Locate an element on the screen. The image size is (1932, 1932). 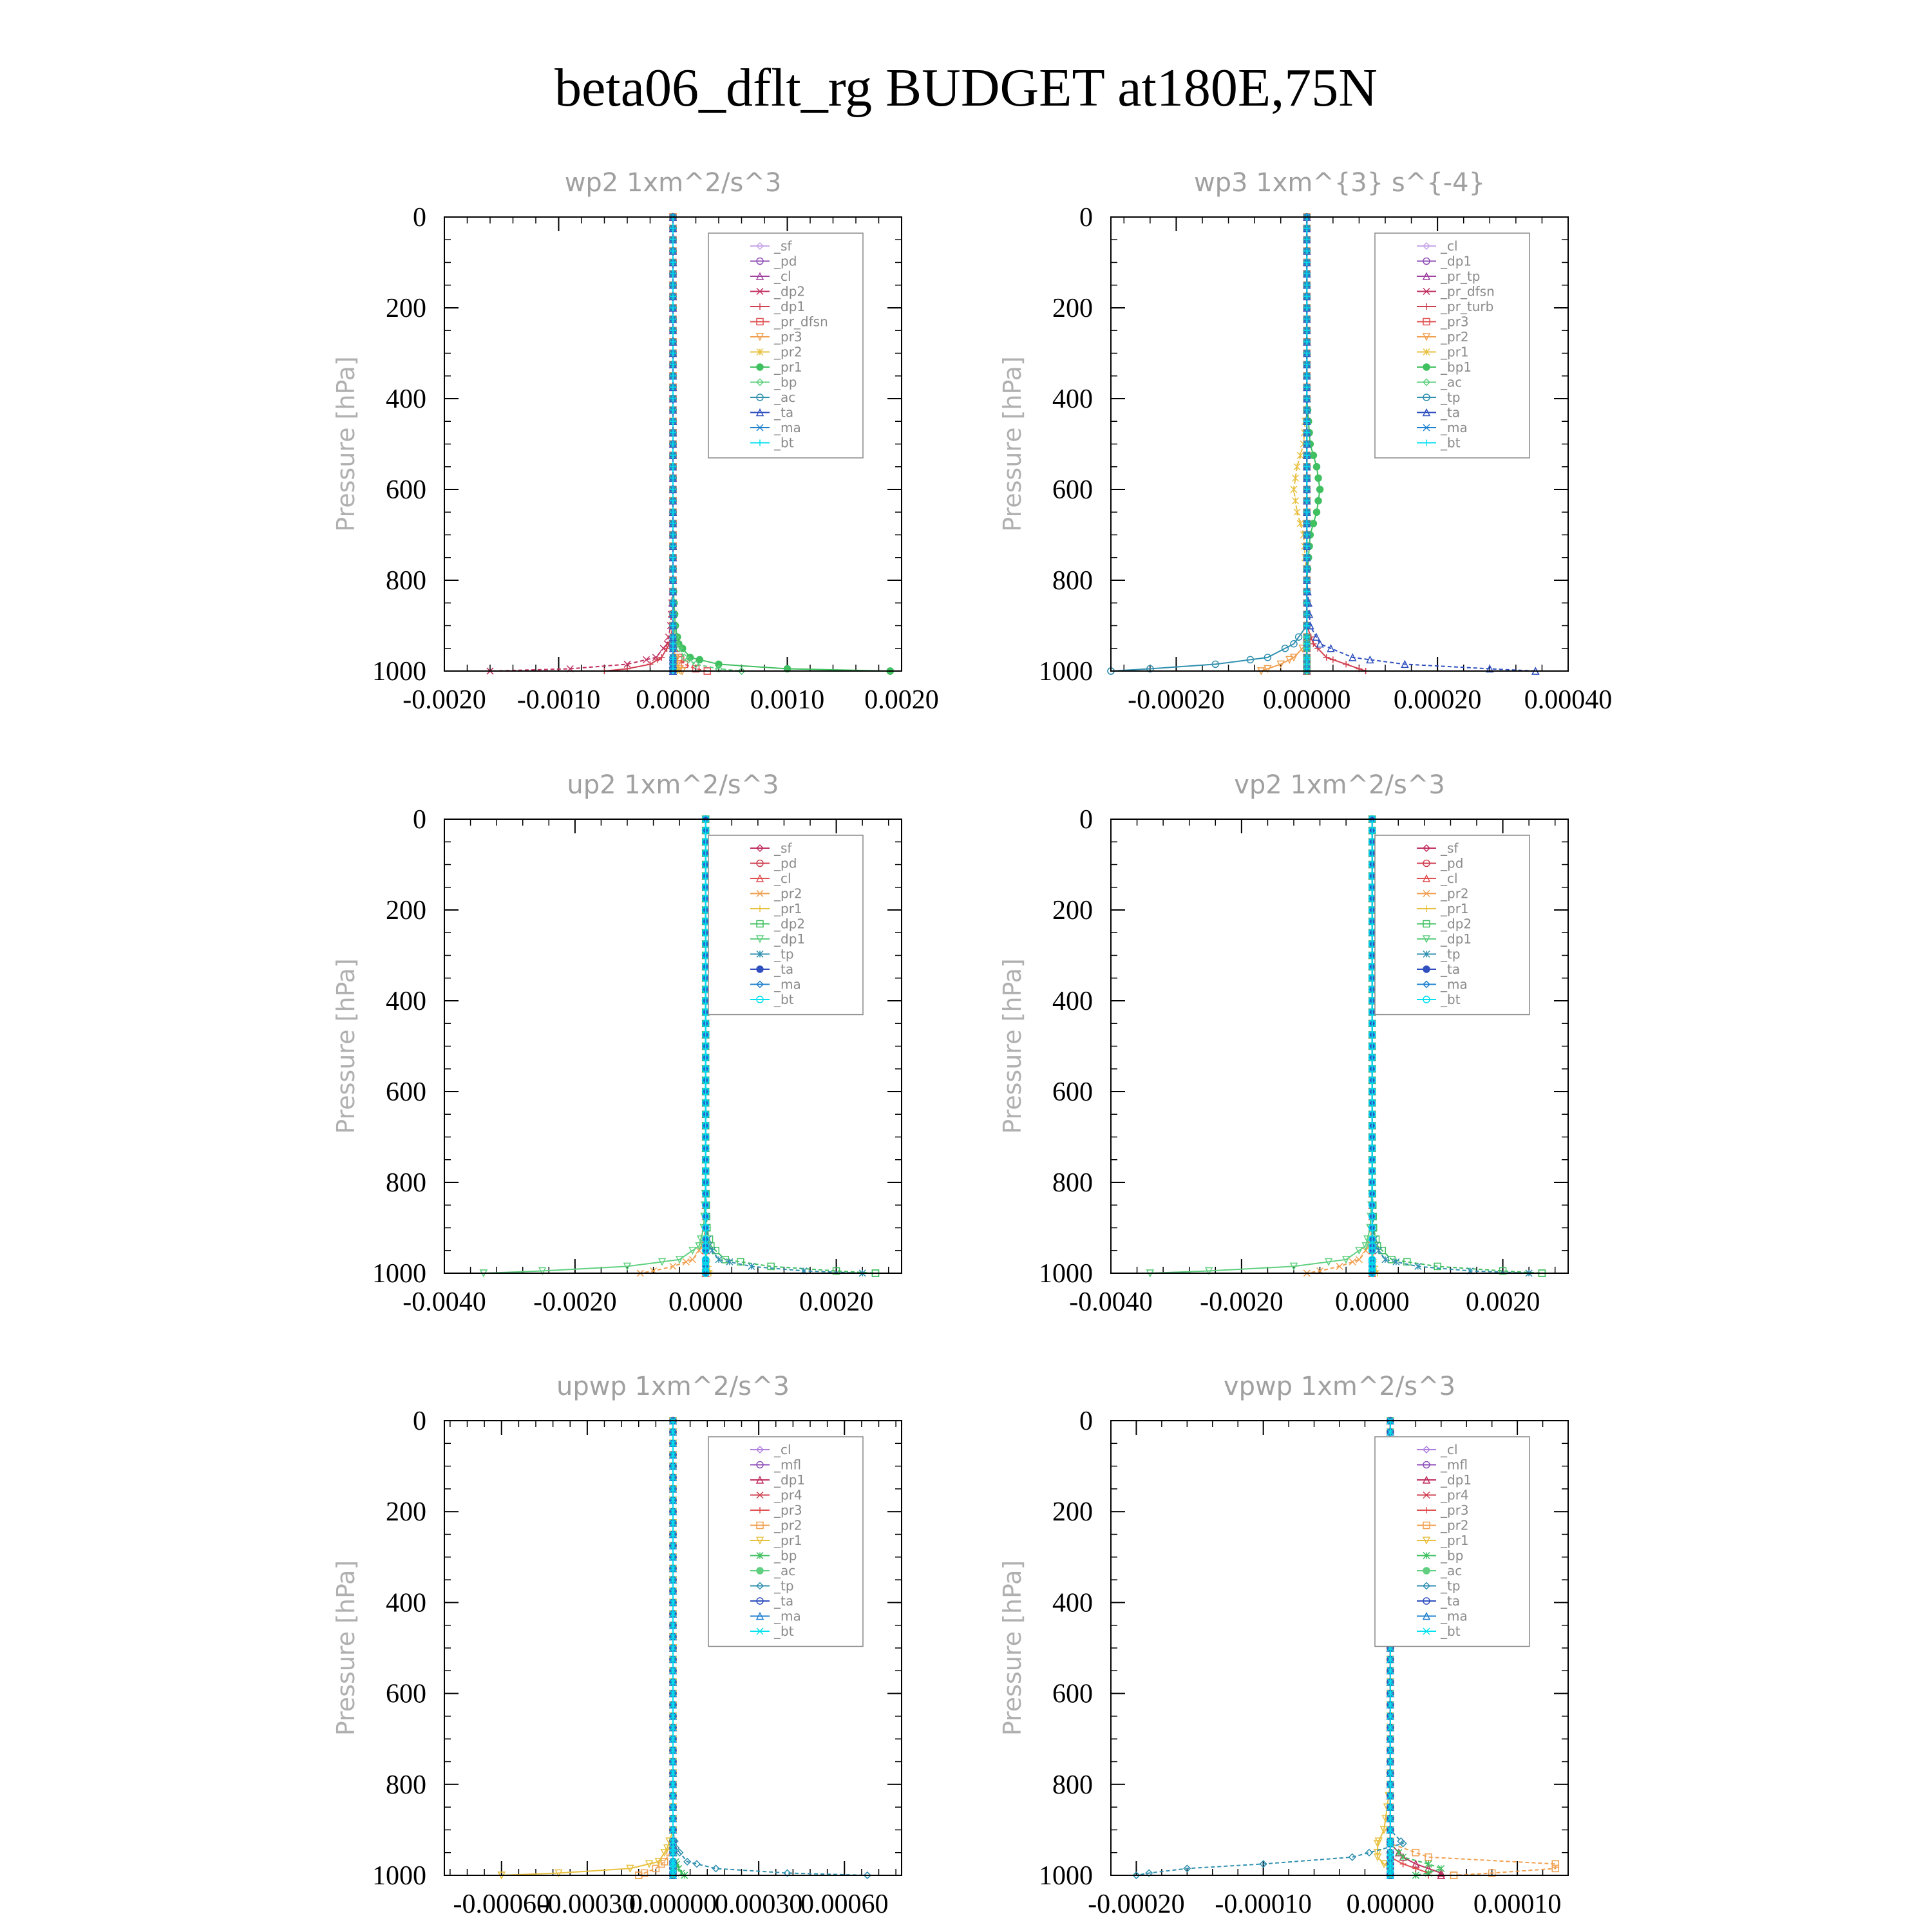
legend-entry: _cl is located at coordinates (782, 1449).